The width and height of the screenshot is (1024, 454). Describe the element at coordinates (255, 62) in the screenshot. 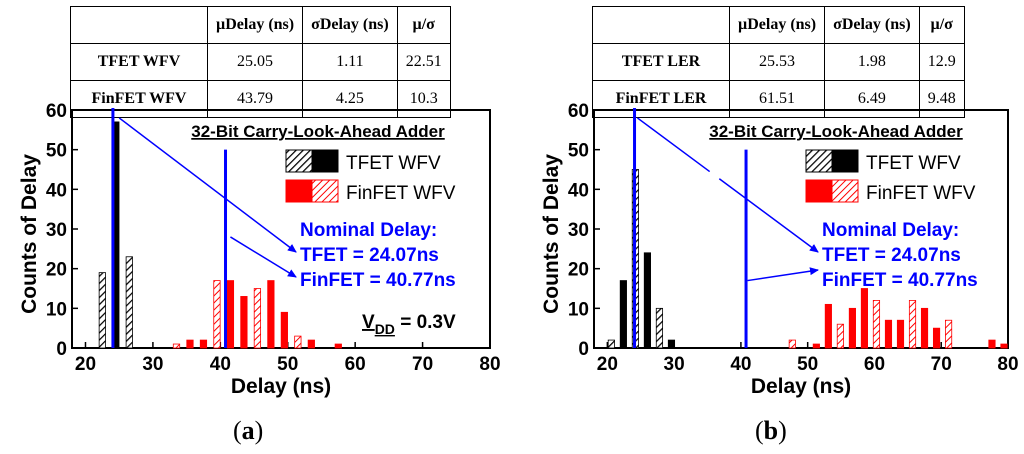

I see `cell-mu: 25.05` at that location.